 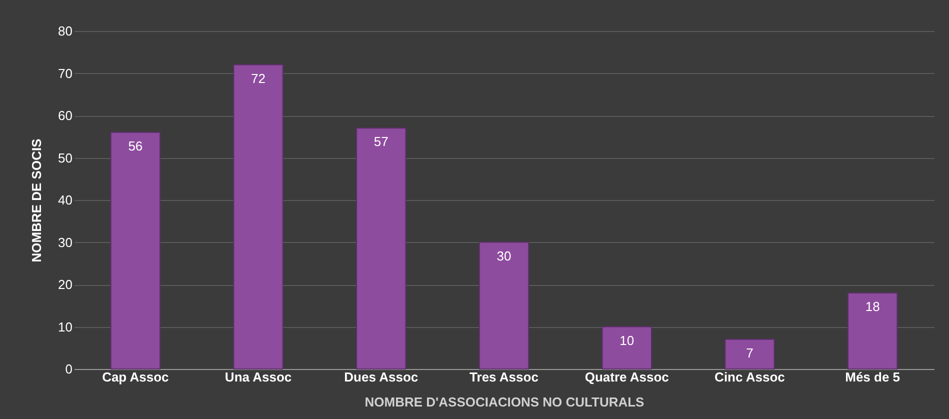 What do you see at coordinates (135, 146) in the screenshot?
I see `data-label: 56` at bounding box center [135, 146].